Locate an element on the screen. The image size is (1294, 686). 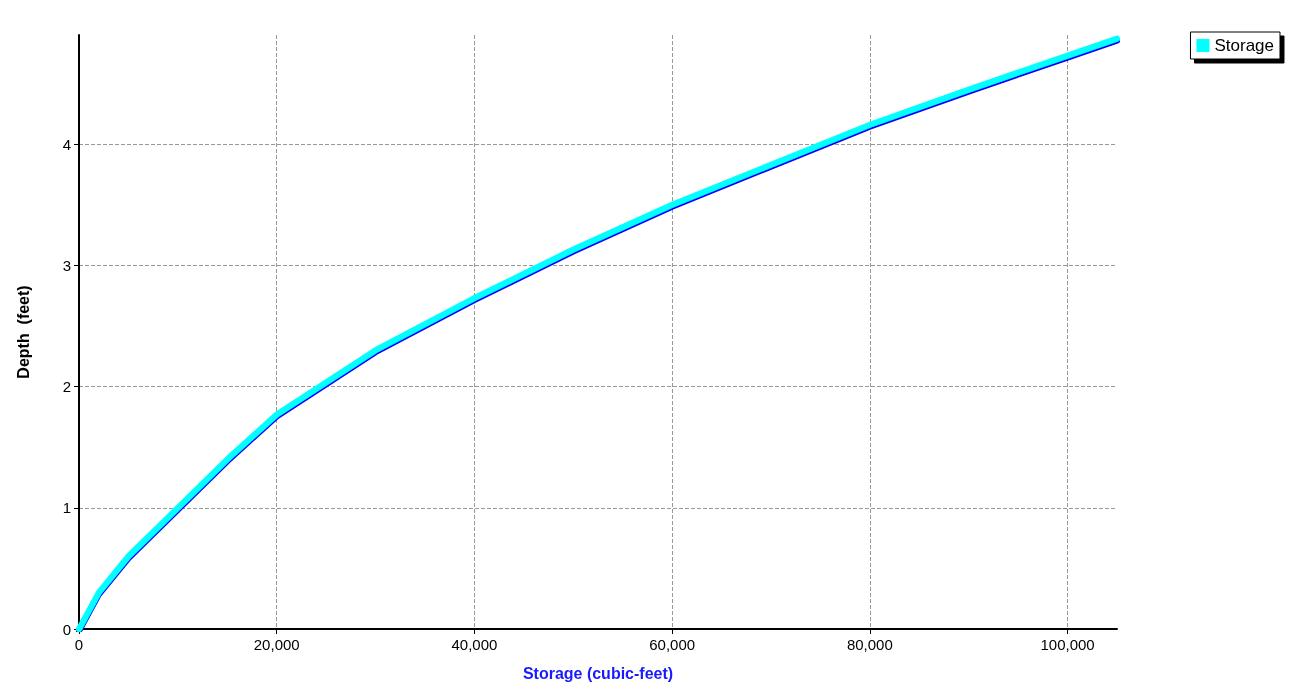
x-tick-label: 60,000 is located at coordinates (672, 644).